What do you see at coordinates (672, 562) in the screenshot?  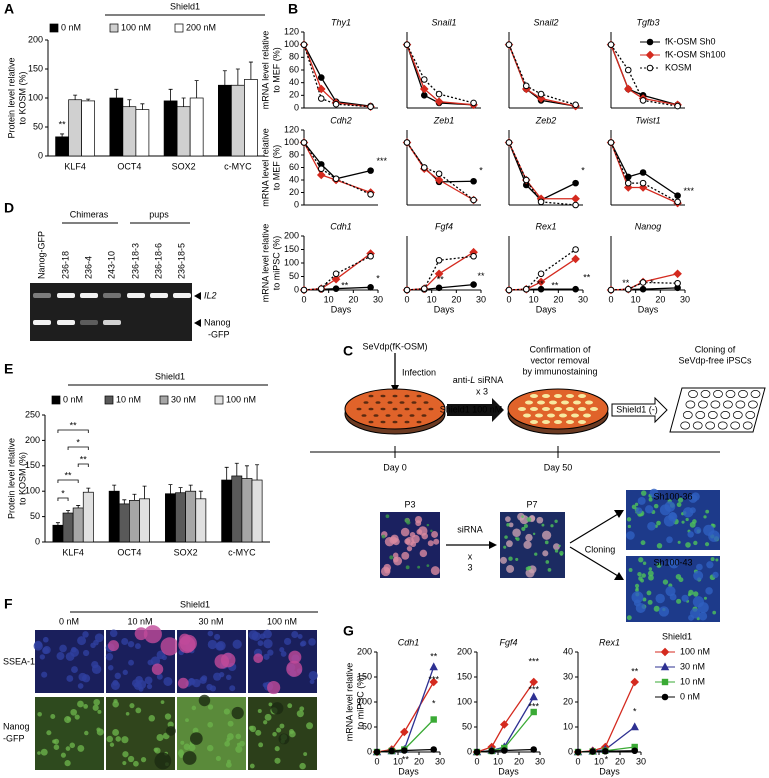 I see `image-label: Sh100-43` at bounding box center [672, 562].